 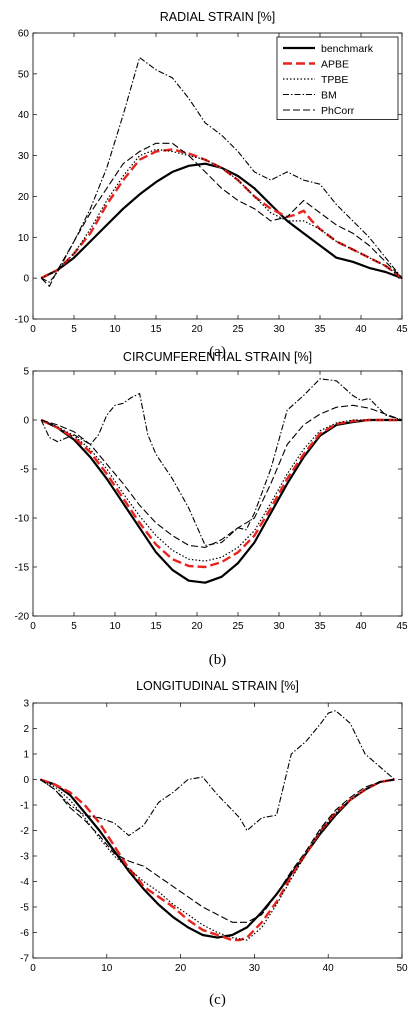 What do you see at coordinates (24, 882) in the screenshot?
I see `y-tick-label: -4` at bounding box center [24, 882].